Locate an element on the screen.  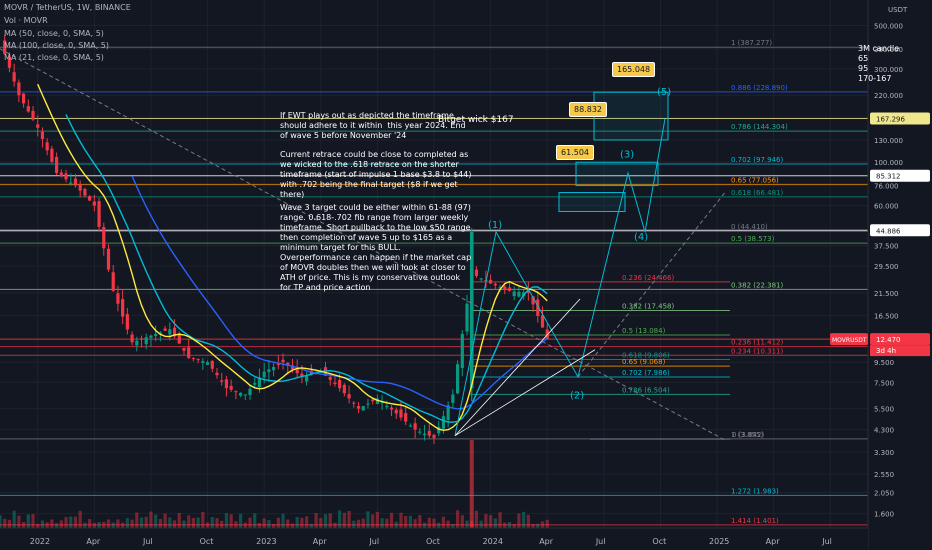
time-tick-0: 2022 is located at coordinates (40, 541).